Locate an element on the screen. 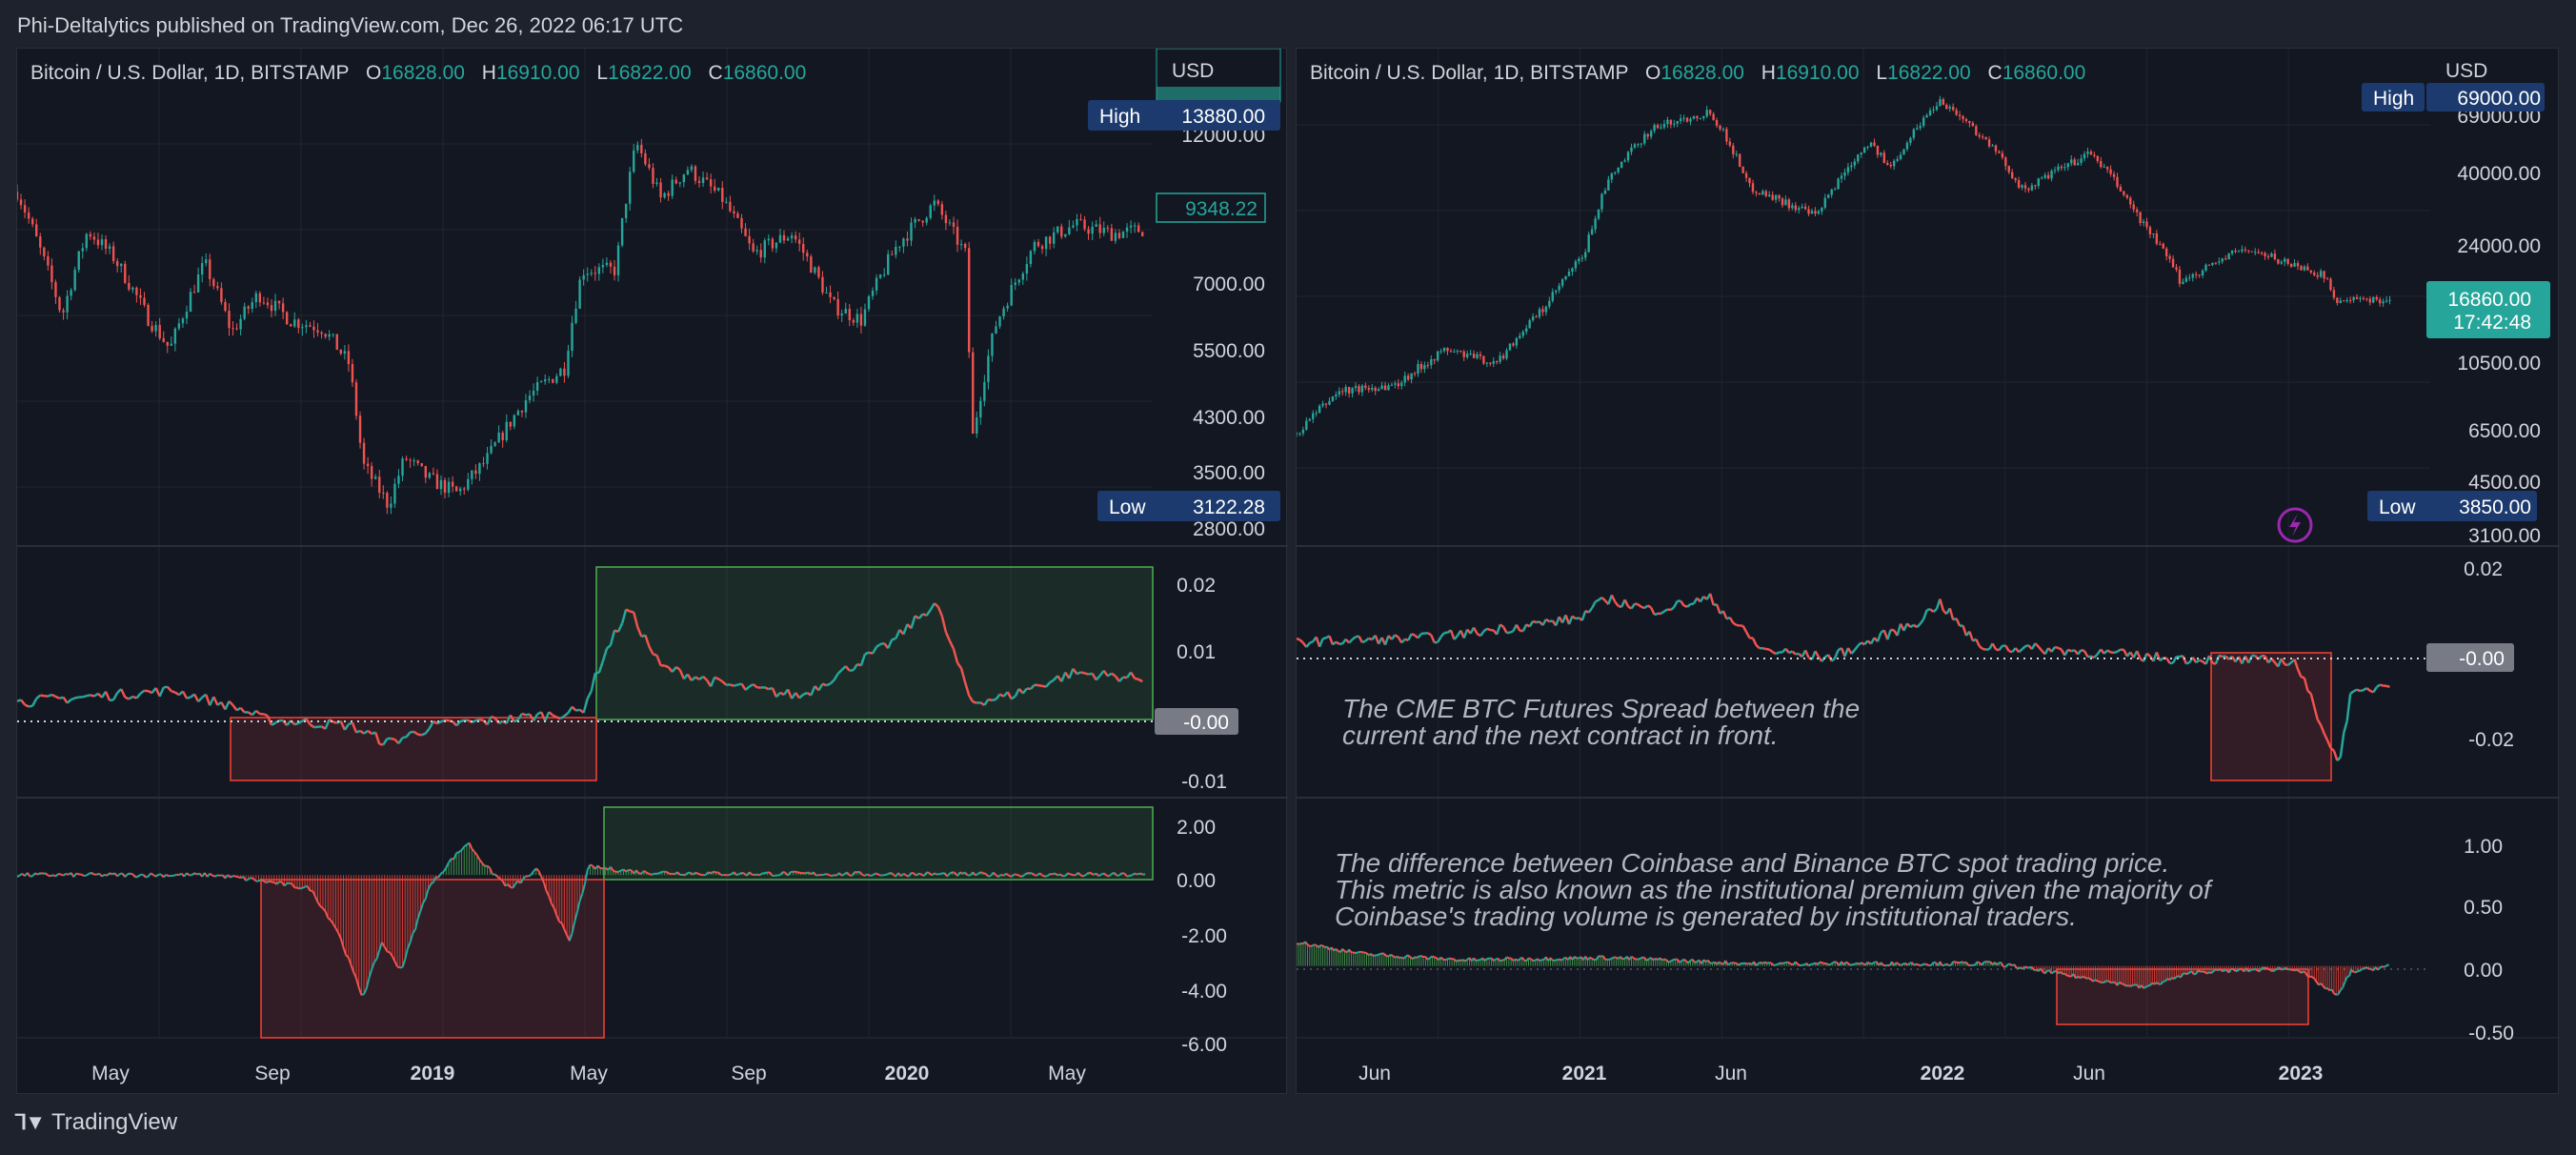 Image resolution: width=2576 pixels, height=1155 pixels. lightning-icon is located at coordinates (2295, 525).